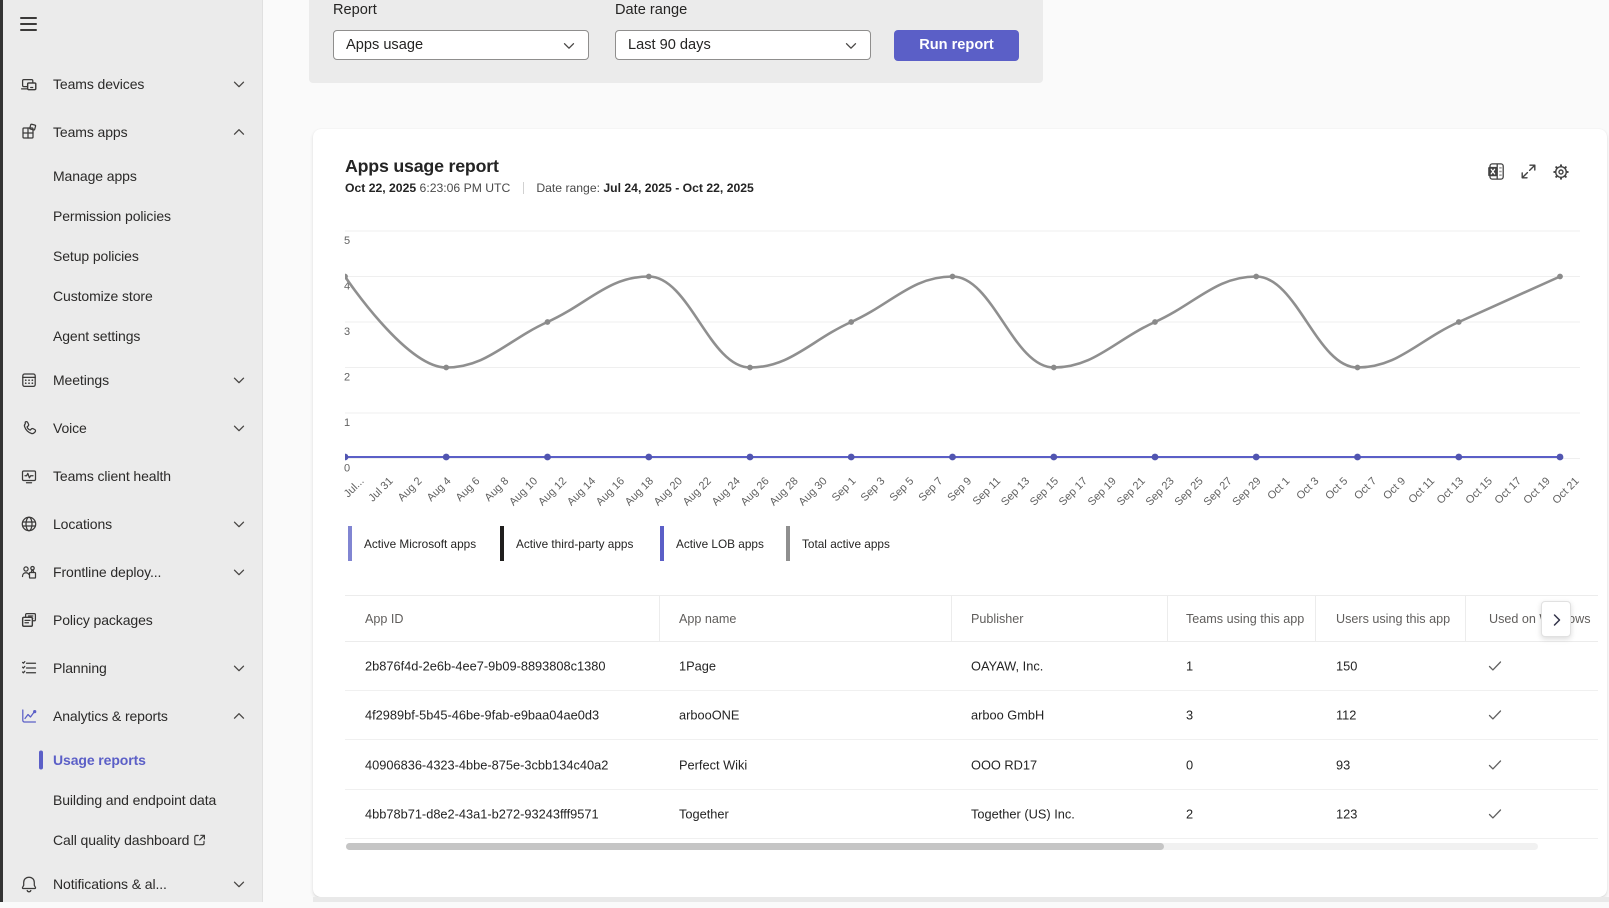  Describe the element at coordinates (639, 491) in the screenshot. I see `svg-text: Aug 18` at that location.